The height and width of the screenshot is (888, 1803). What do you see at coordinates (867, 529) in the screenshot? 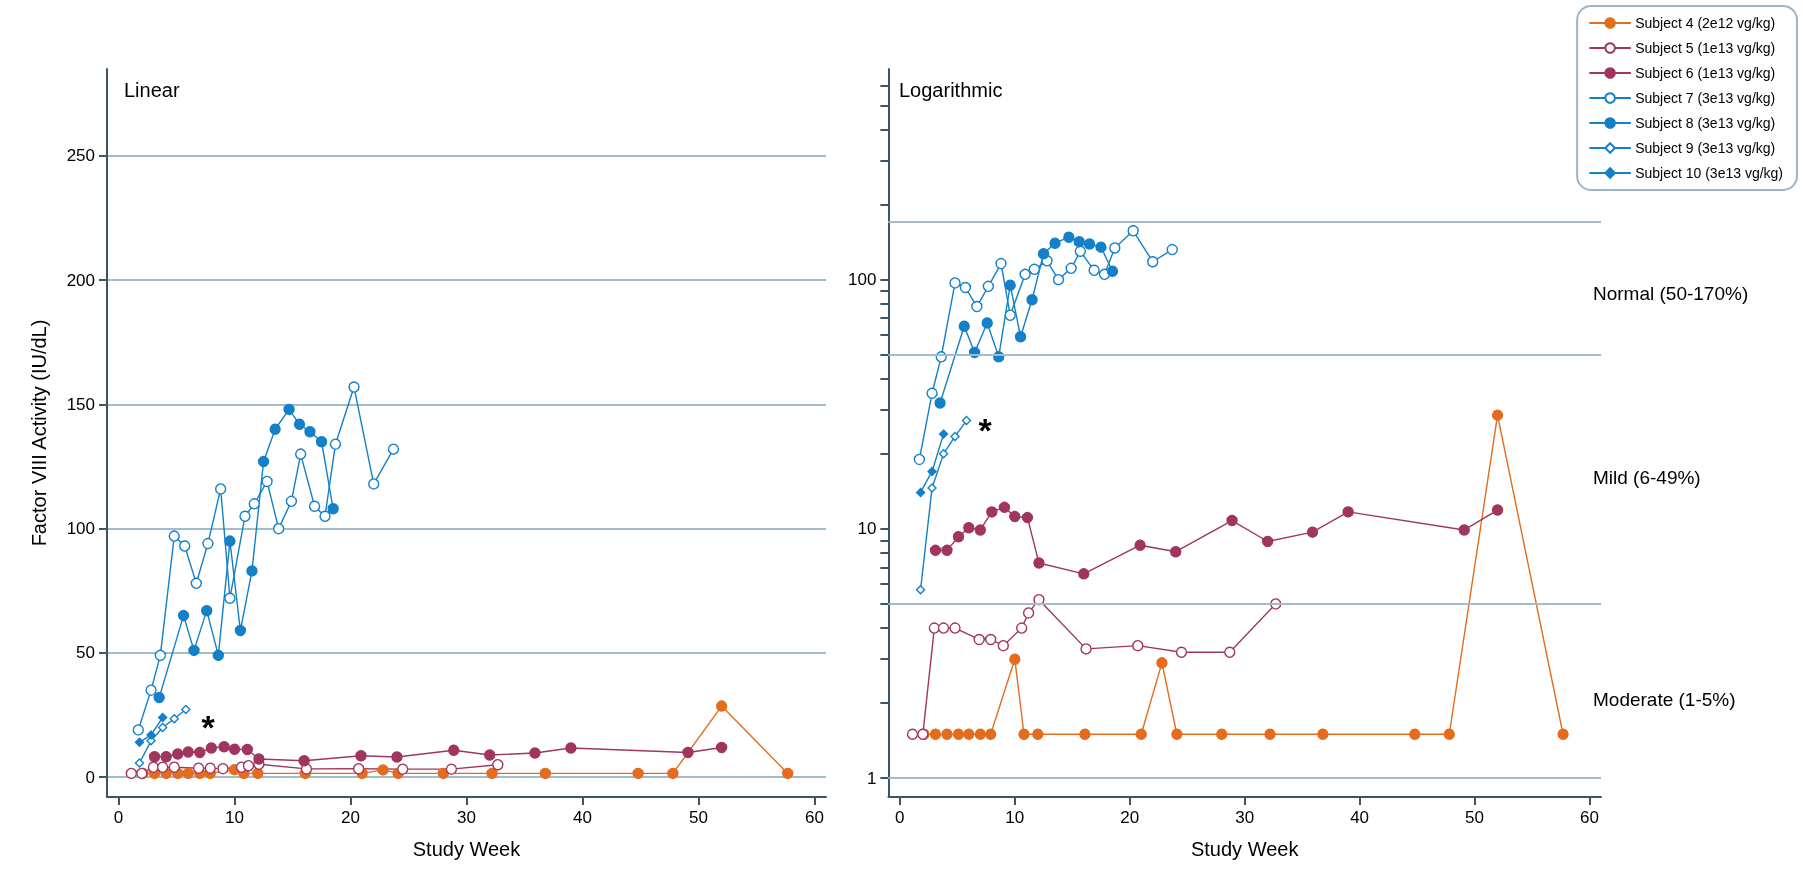
I see `y-tick-label: 10` at bounding box center [867, 529].